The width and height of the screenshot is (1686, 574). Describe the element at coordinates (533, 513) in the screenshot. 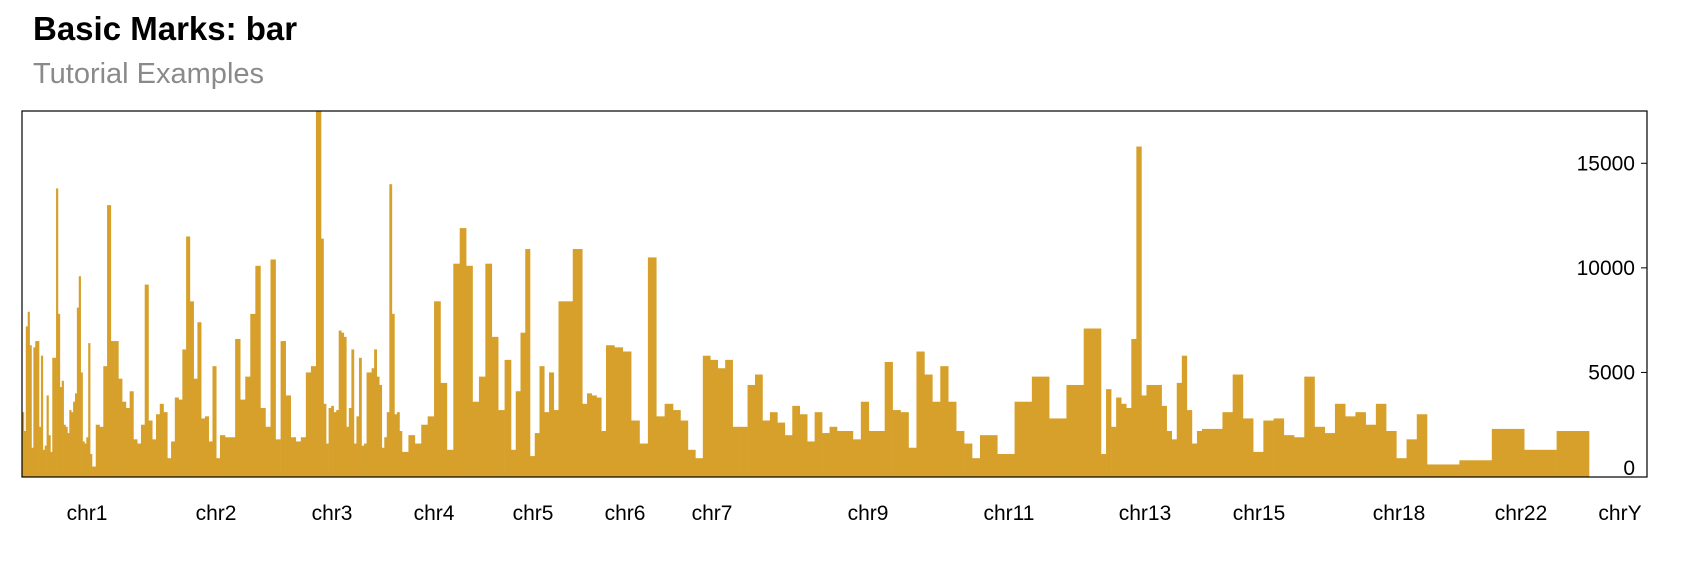

I see `x-tick-label-chr5: chr5` at that location.